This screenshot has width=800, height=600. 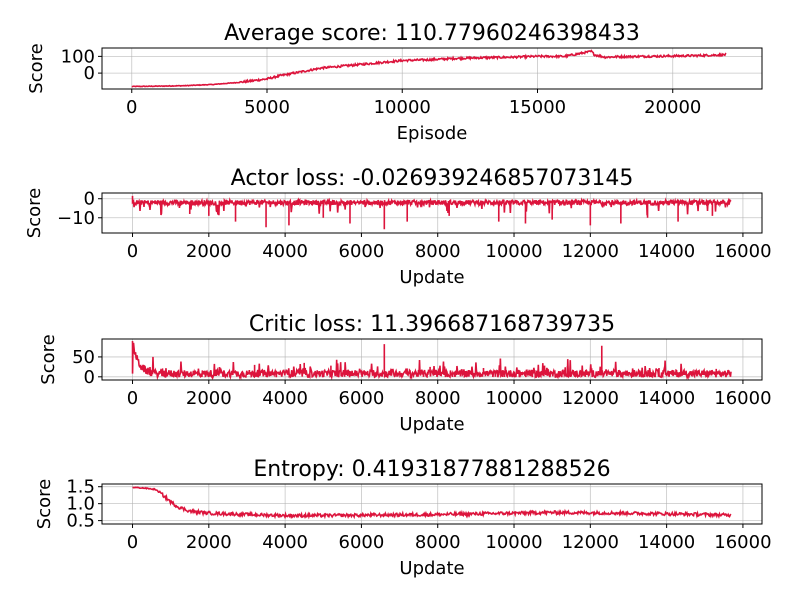 I want to click on y-tick-label: 1.5, so click(x=80, y=487).